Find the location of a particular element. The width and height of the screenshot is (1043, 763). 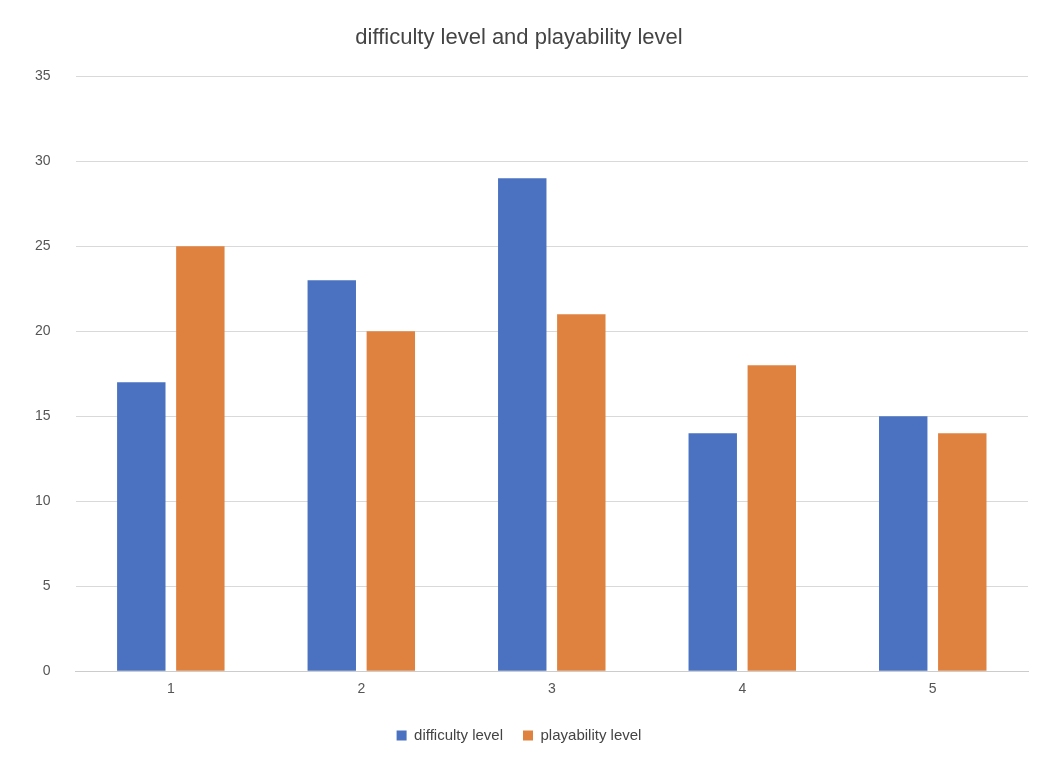

x-tick-label: 4 is located at coordinates (742, 688).